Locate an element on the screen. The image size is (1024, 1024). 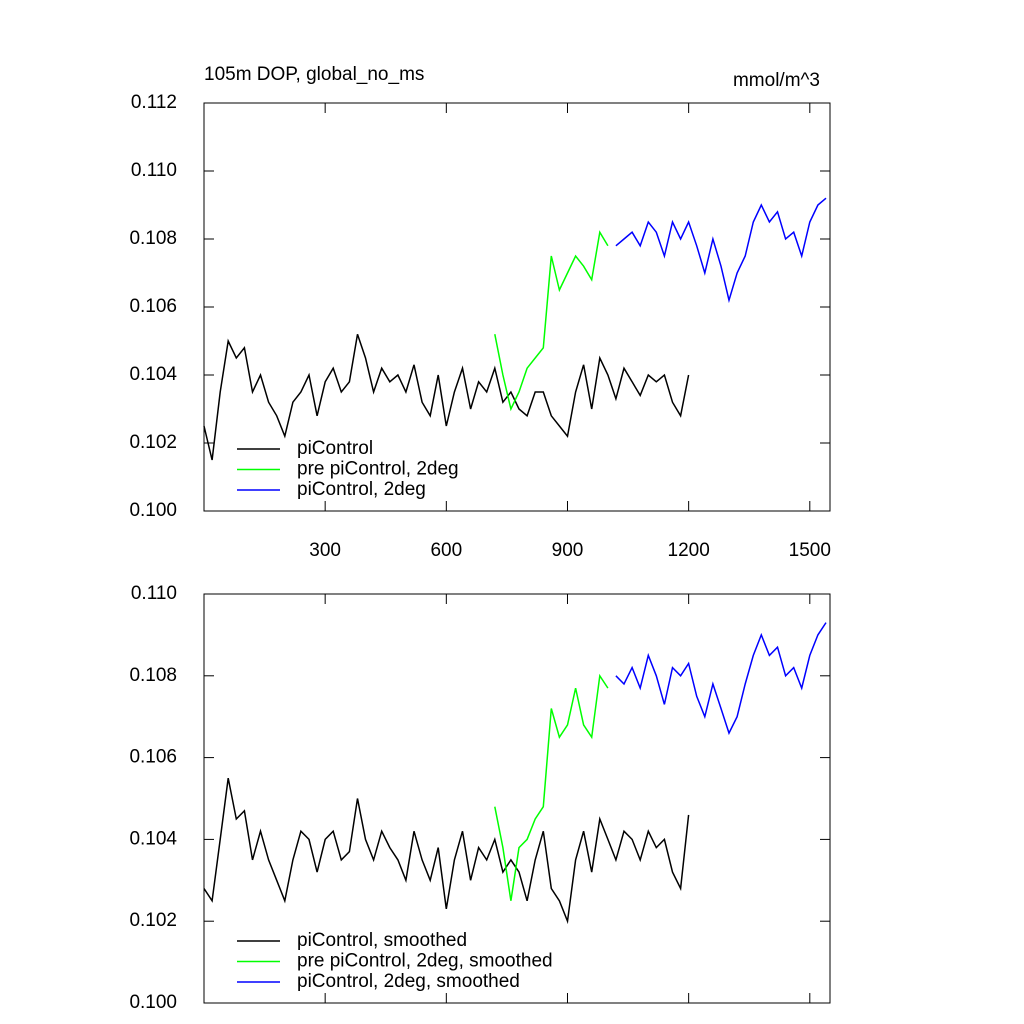
x-tick-label: 1500 is located at coordinates (810, 550).